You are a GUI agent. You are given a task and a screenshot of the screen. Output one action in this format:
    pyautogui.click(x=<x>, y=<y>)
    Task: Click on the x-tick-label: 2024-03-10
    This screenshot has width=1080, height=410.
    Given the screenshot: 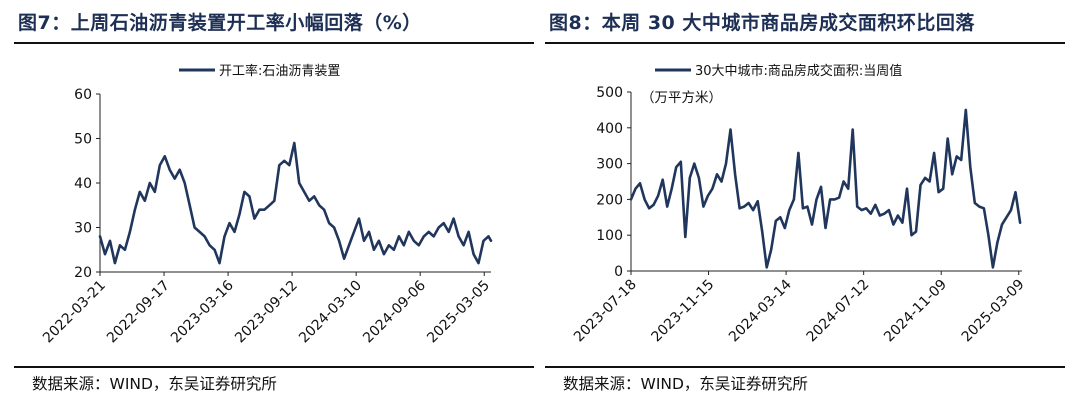 What is the action you would take?
    pyautogui.click(x=330, y=312)
    